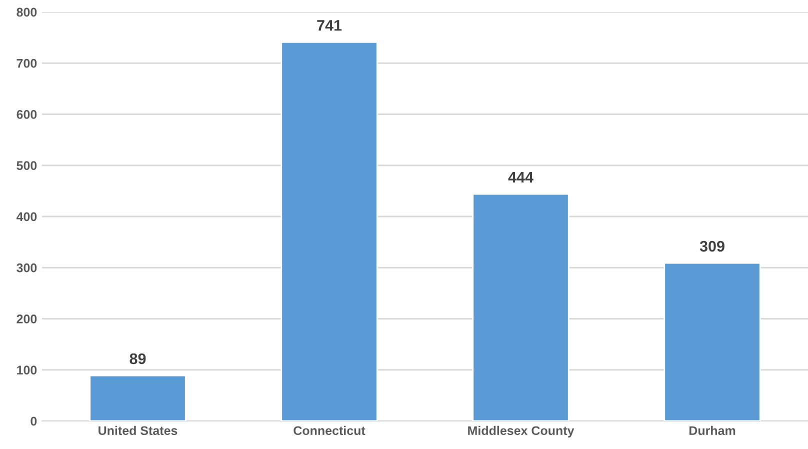  I want to click on y-tick-label: 500, so click(26, 165).